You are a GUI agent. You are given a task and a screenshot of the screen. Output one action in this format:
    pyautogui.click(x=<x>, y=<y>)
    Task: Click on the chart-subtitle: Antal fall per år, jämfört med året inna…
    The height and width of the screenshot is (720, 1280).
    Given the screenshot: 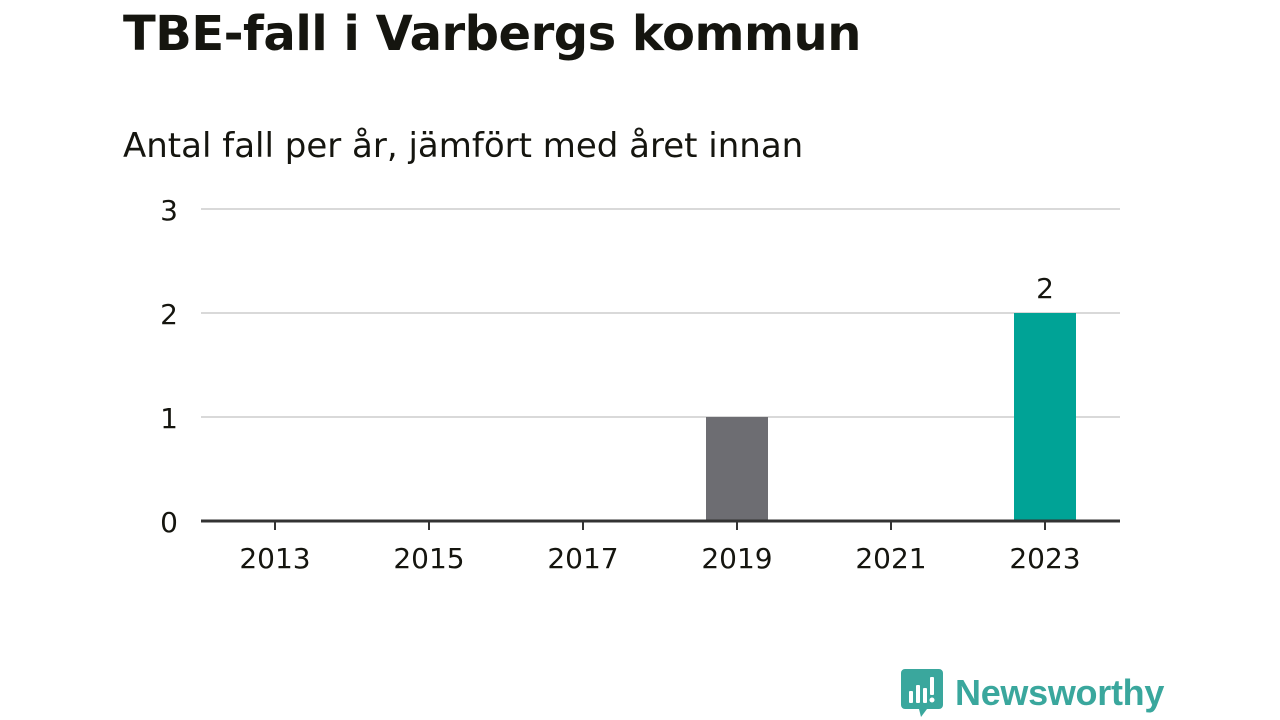 What is the action you would take?
    pyautogui.click(x=463, y=146)
    